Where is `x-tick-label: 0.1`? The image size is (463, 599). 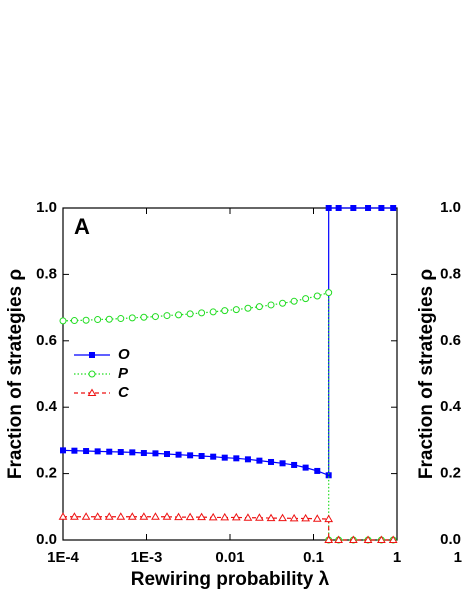
x-tick-label: 0.1 is located at coordinates (313, 557).